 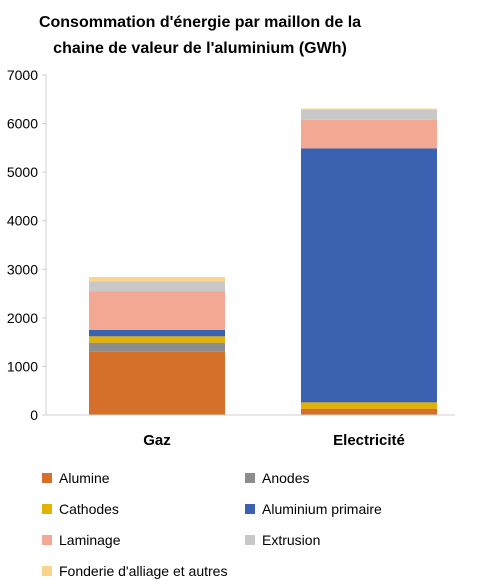 I want to click on legend-label: Cathodes, so click(x=89, y=509).